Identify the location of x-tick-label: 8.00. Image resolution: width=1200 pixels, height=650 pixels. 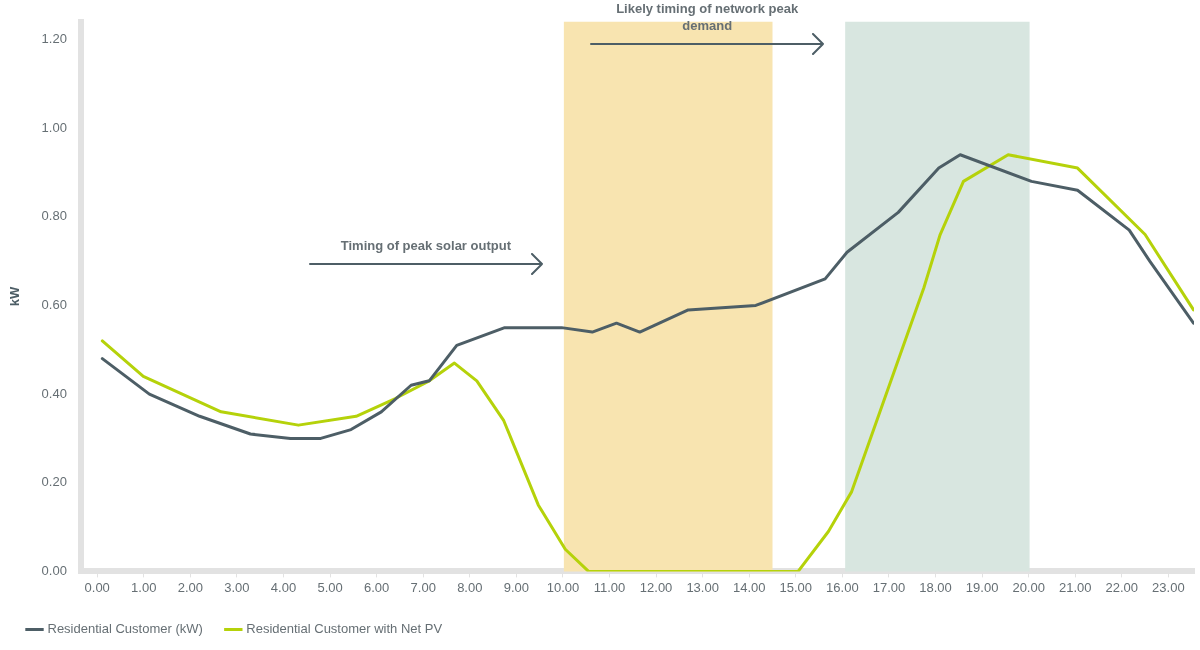
(470, 587).